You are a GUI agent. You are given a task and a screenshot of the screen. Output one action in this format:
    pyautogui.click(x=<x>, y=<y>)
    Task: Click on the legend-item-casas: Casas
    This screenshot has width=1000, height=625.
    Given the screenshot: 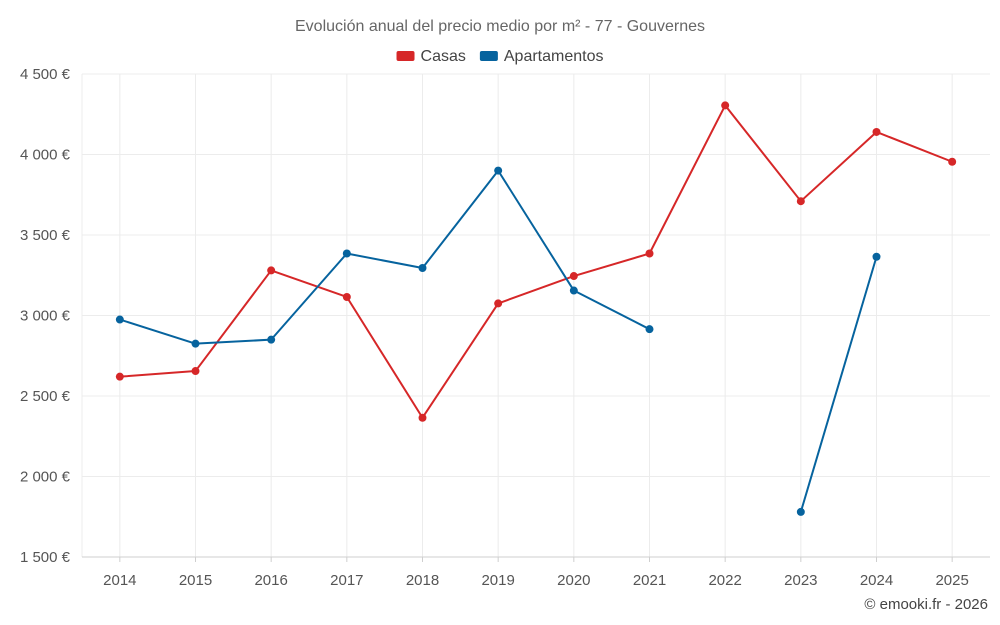 What is the action you would take?
    pyautogui.click(x=431, y=56)
    